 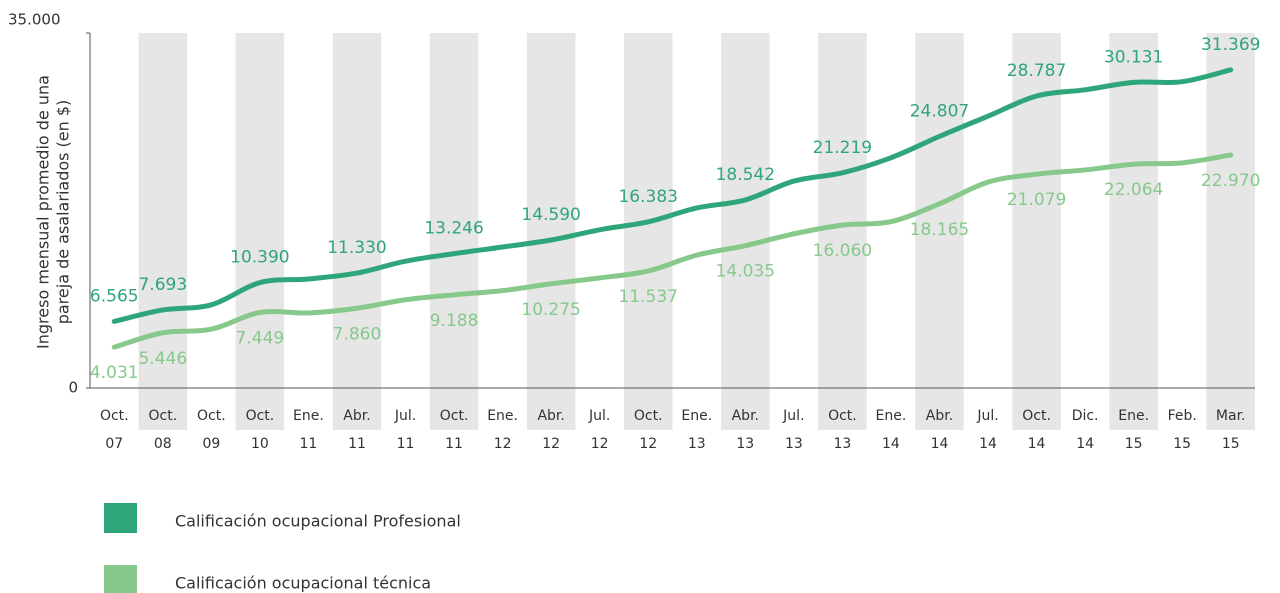 I want to click on data-label: 4.031, so click(x=114, y=373).